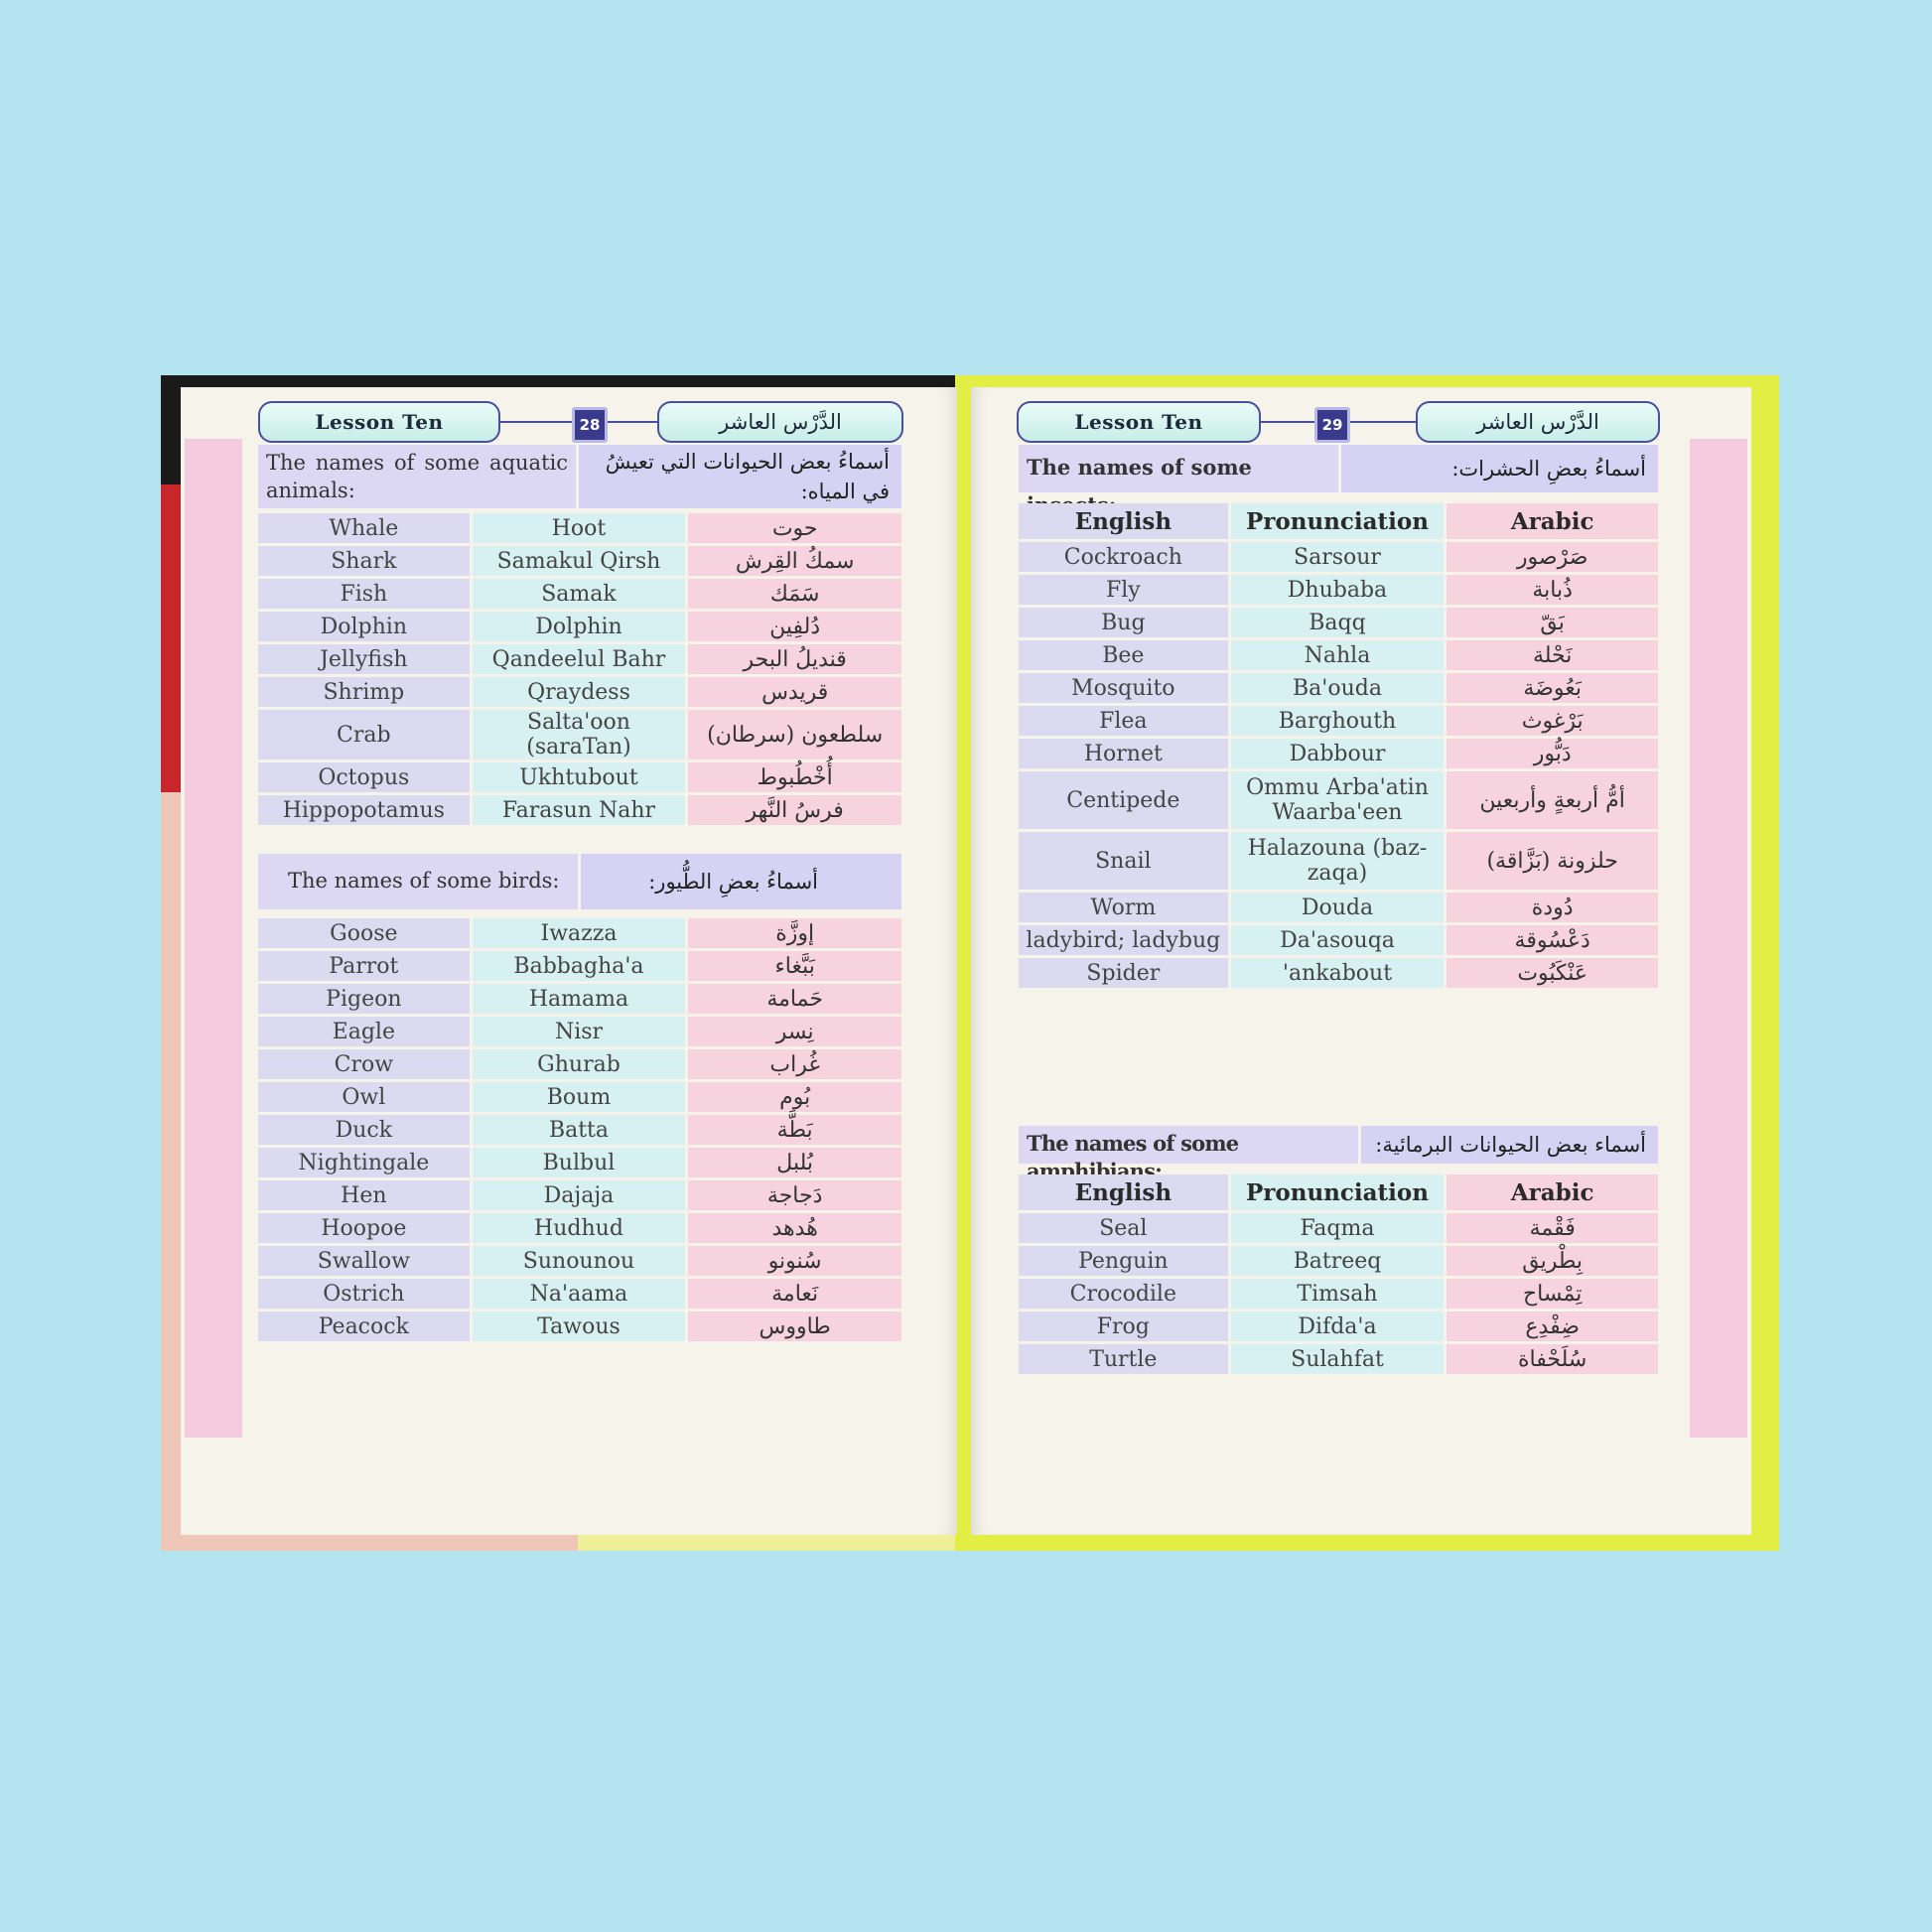 The width and height of the screenshot is (1932, 1932). Describe the element at coordinates (795, 594) in the screenshot. I see `arabic-cell: سَمَك` at that location.